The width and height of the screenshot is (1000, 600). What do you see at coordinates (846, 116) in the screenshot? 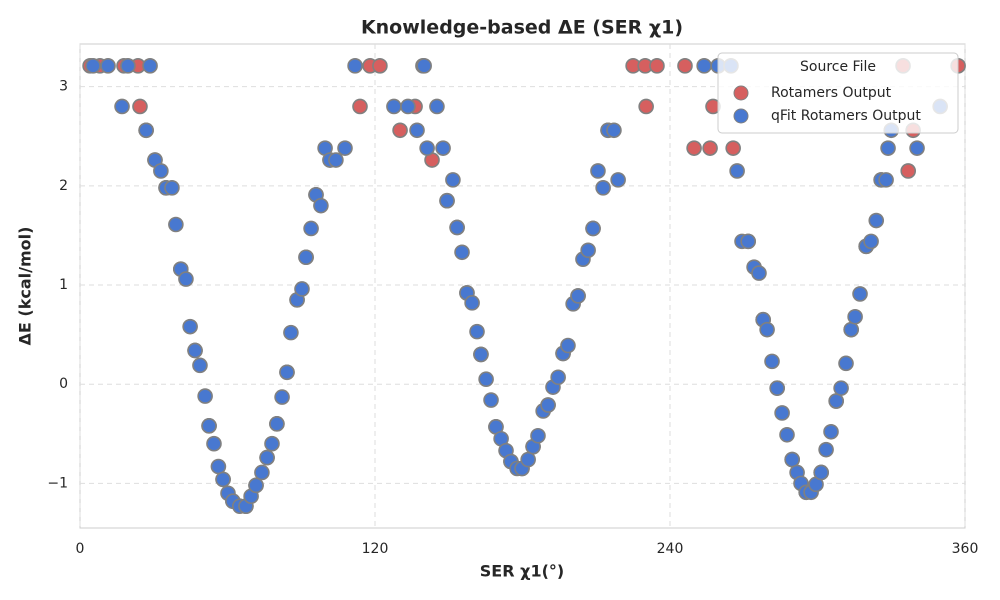
I see `legend-label: qFit Rotamers Output` at bounding box center [846, 116].